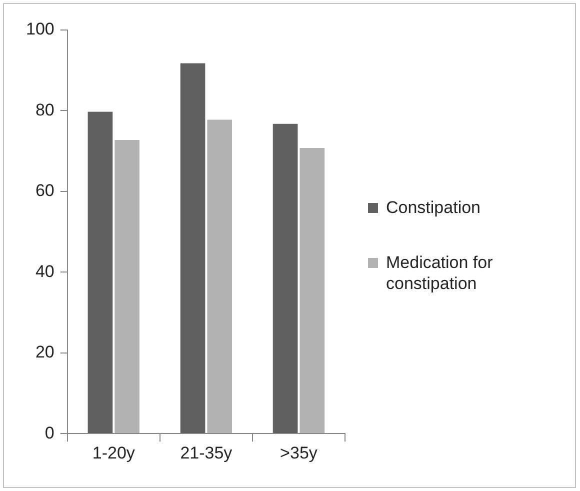 The image size is (580, 491). What do you see at coordinates (44, 190) in the screenshot?
I see `y-tick-label: 60` at bounding box center [44, 190].